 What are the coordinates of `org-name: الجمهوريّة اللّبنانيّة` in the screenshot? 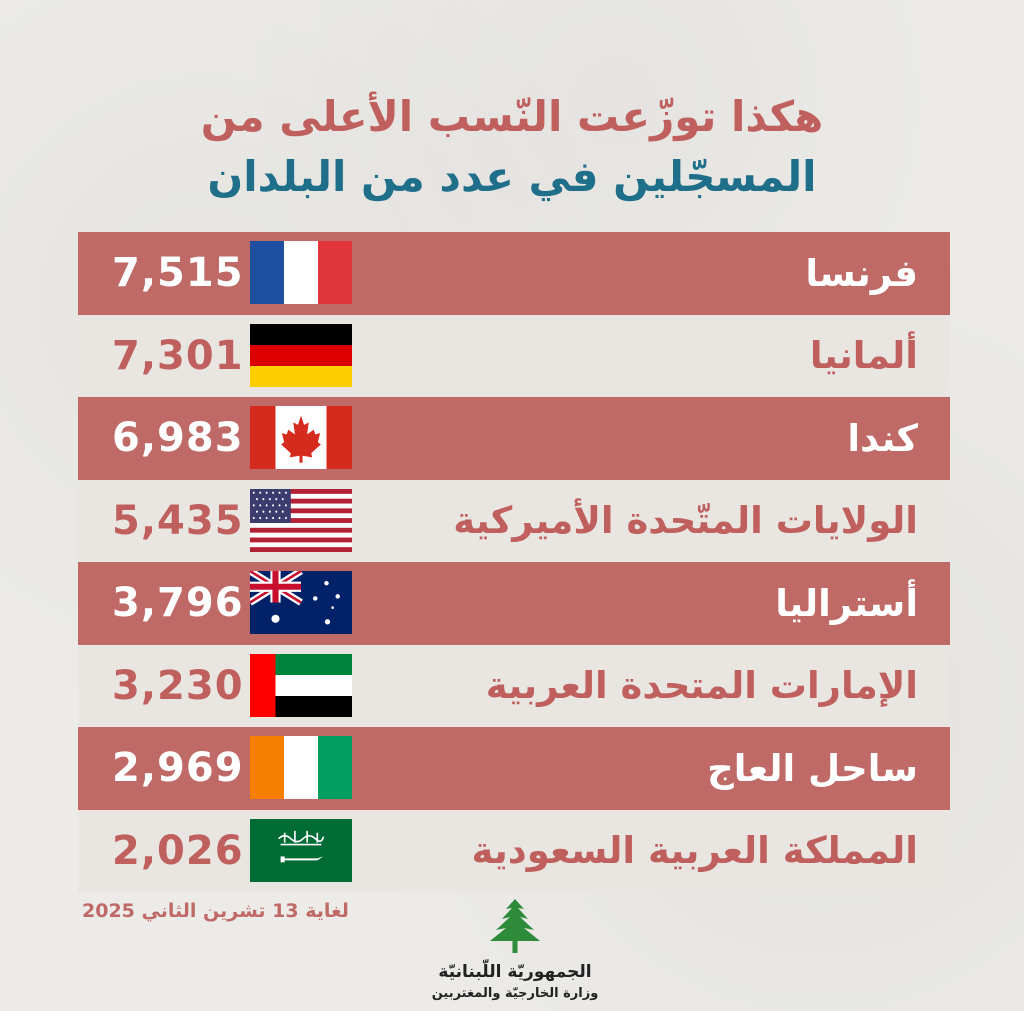 It's located at (515, 972).